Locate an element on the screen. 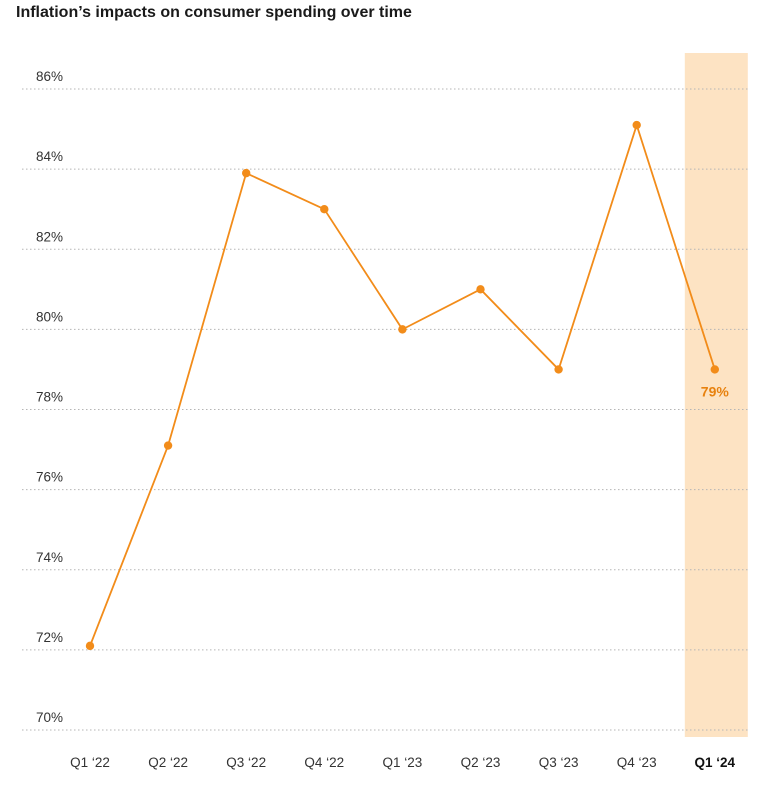  y-tick-label: 86% is located at coordinates (49, 76).